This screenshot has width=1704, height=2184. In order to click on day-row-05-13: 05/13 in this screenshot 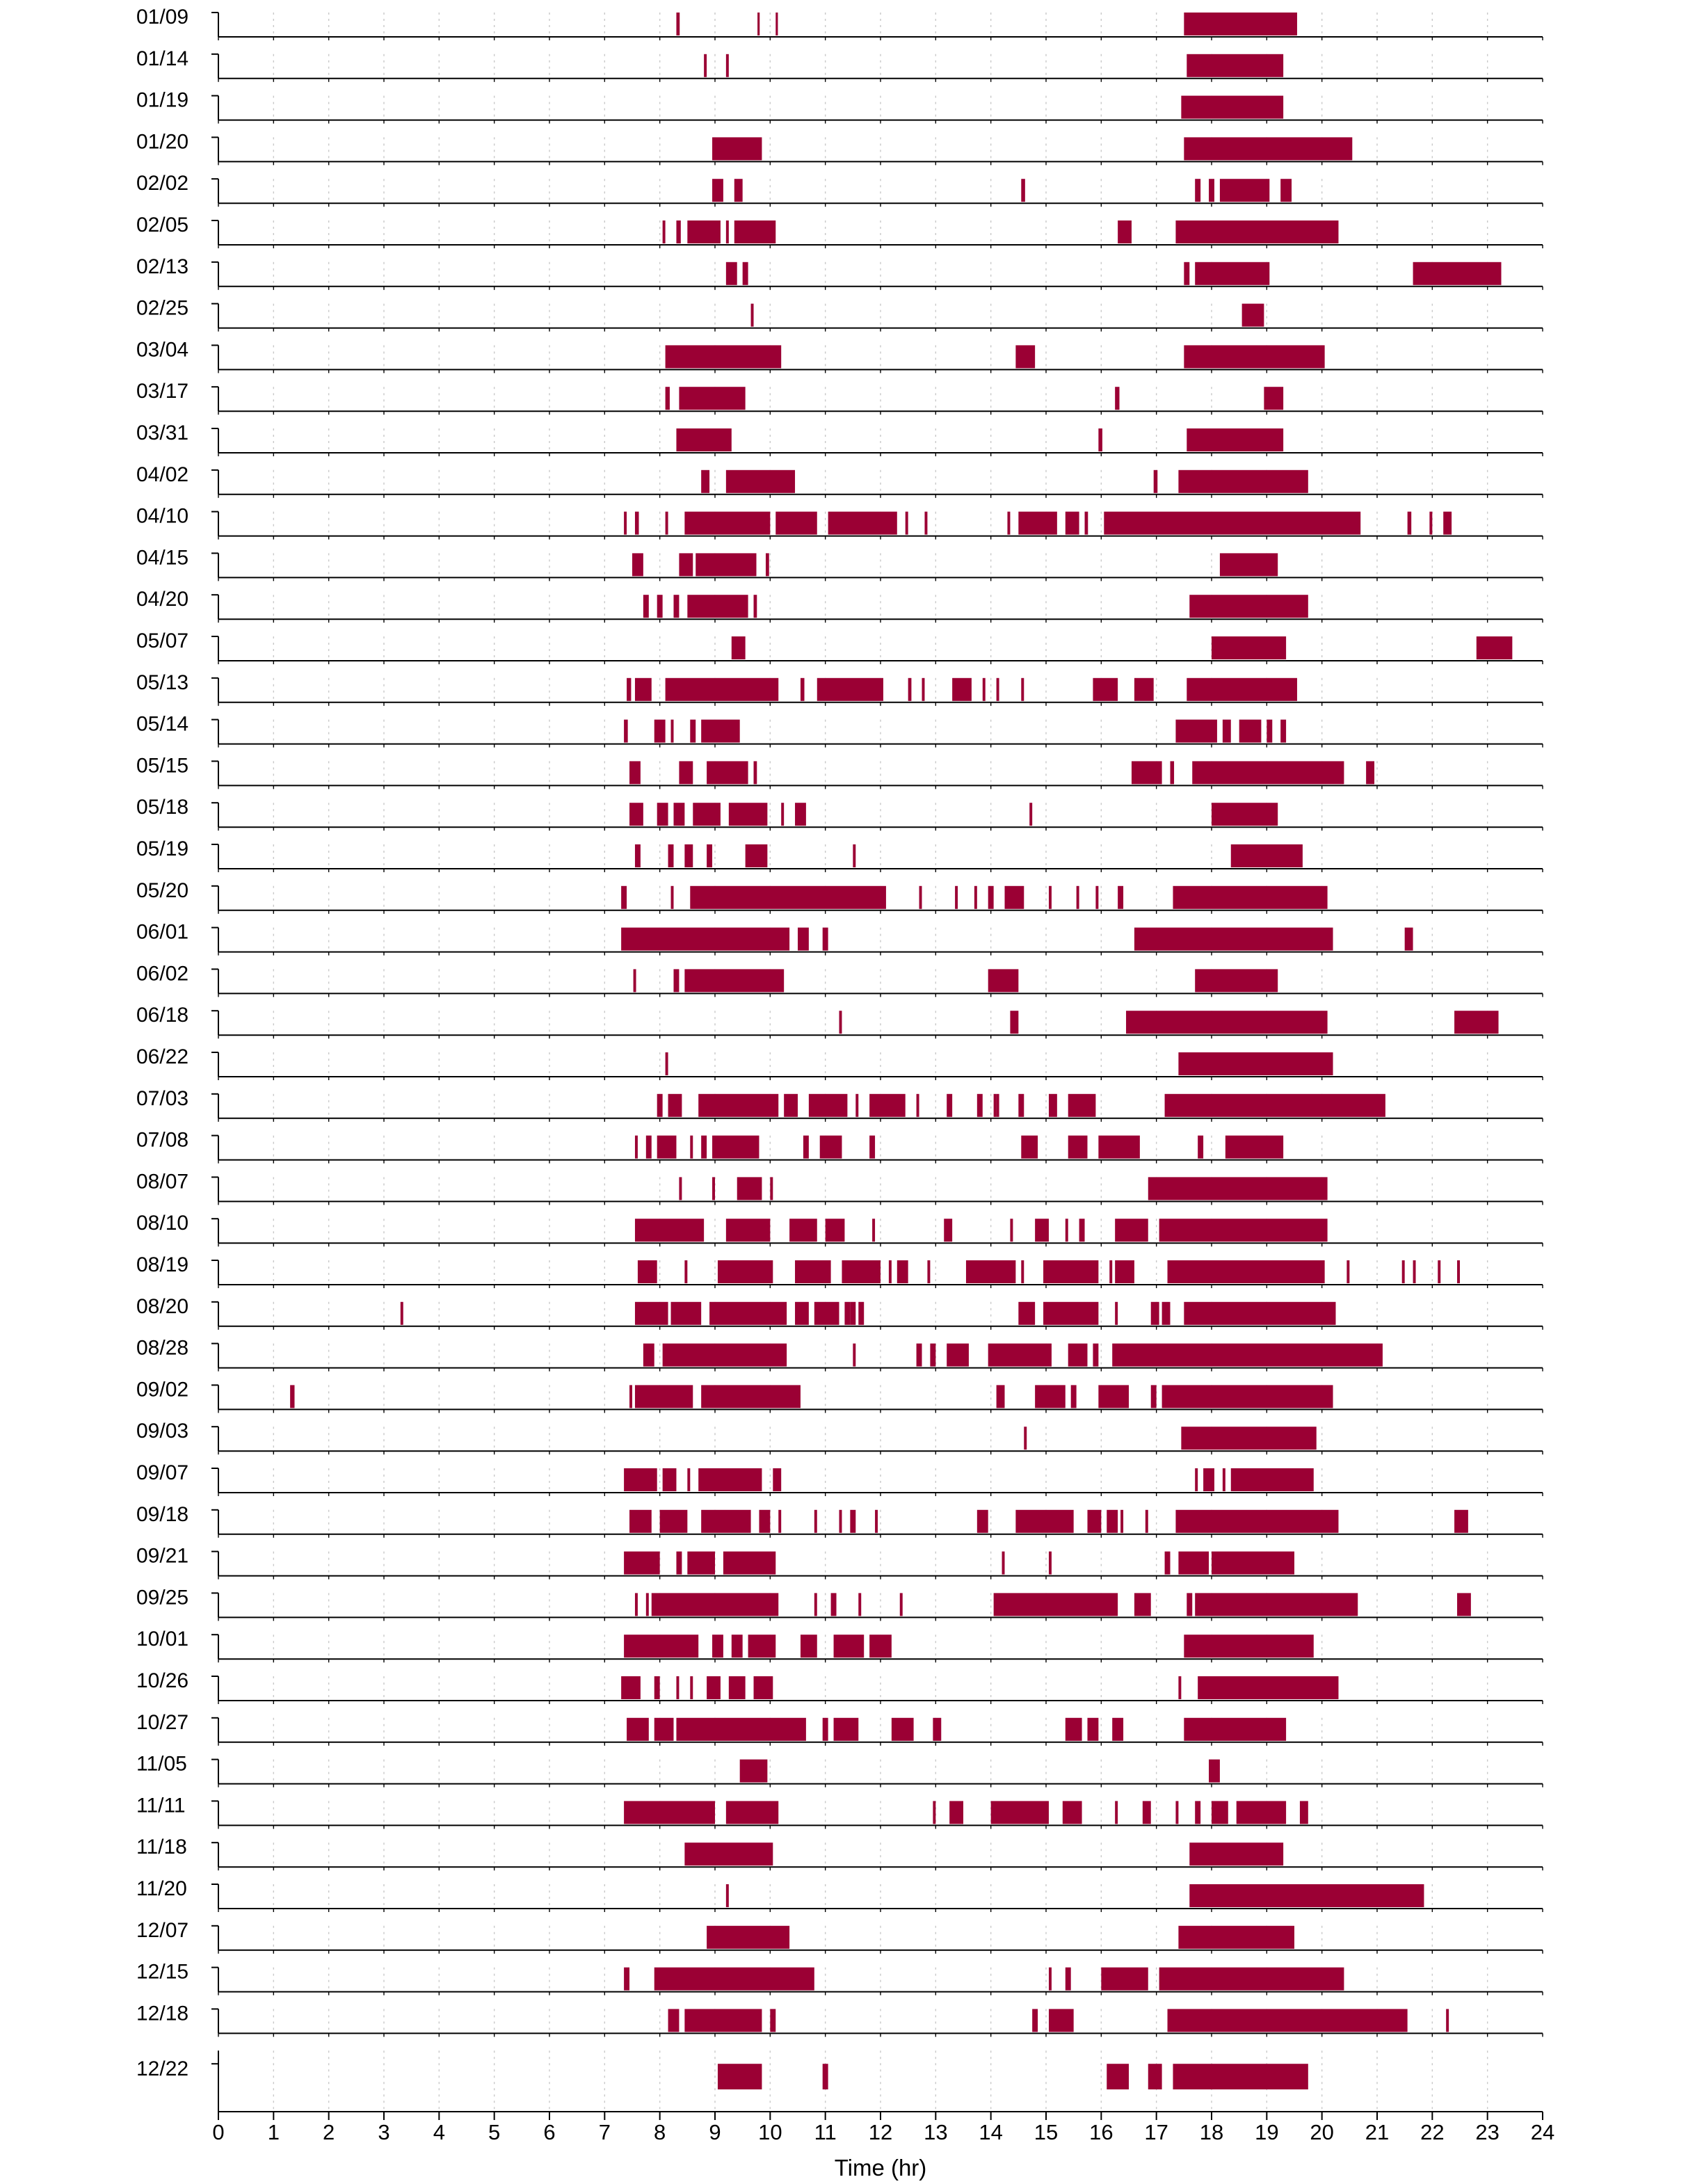, I will do `click(839, 688)`.